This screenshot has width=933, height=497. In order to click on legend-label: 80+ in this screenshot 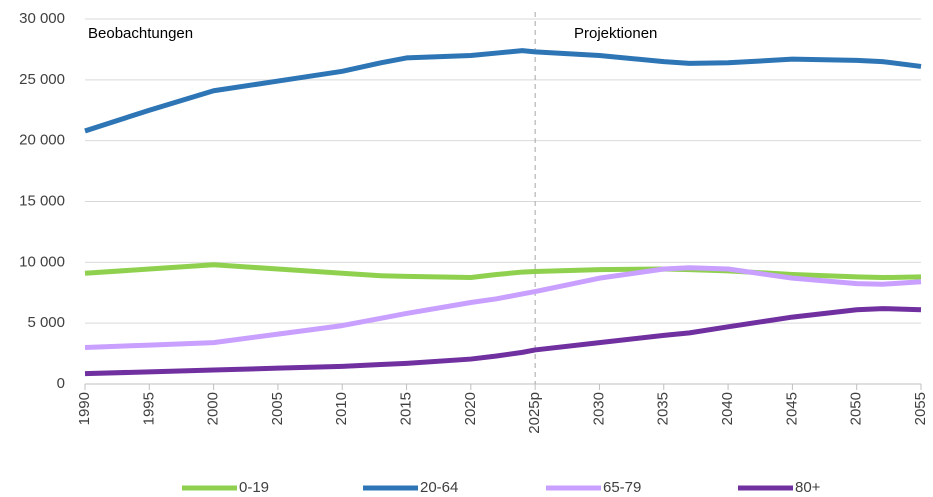, I will do `click(808, 487)`.